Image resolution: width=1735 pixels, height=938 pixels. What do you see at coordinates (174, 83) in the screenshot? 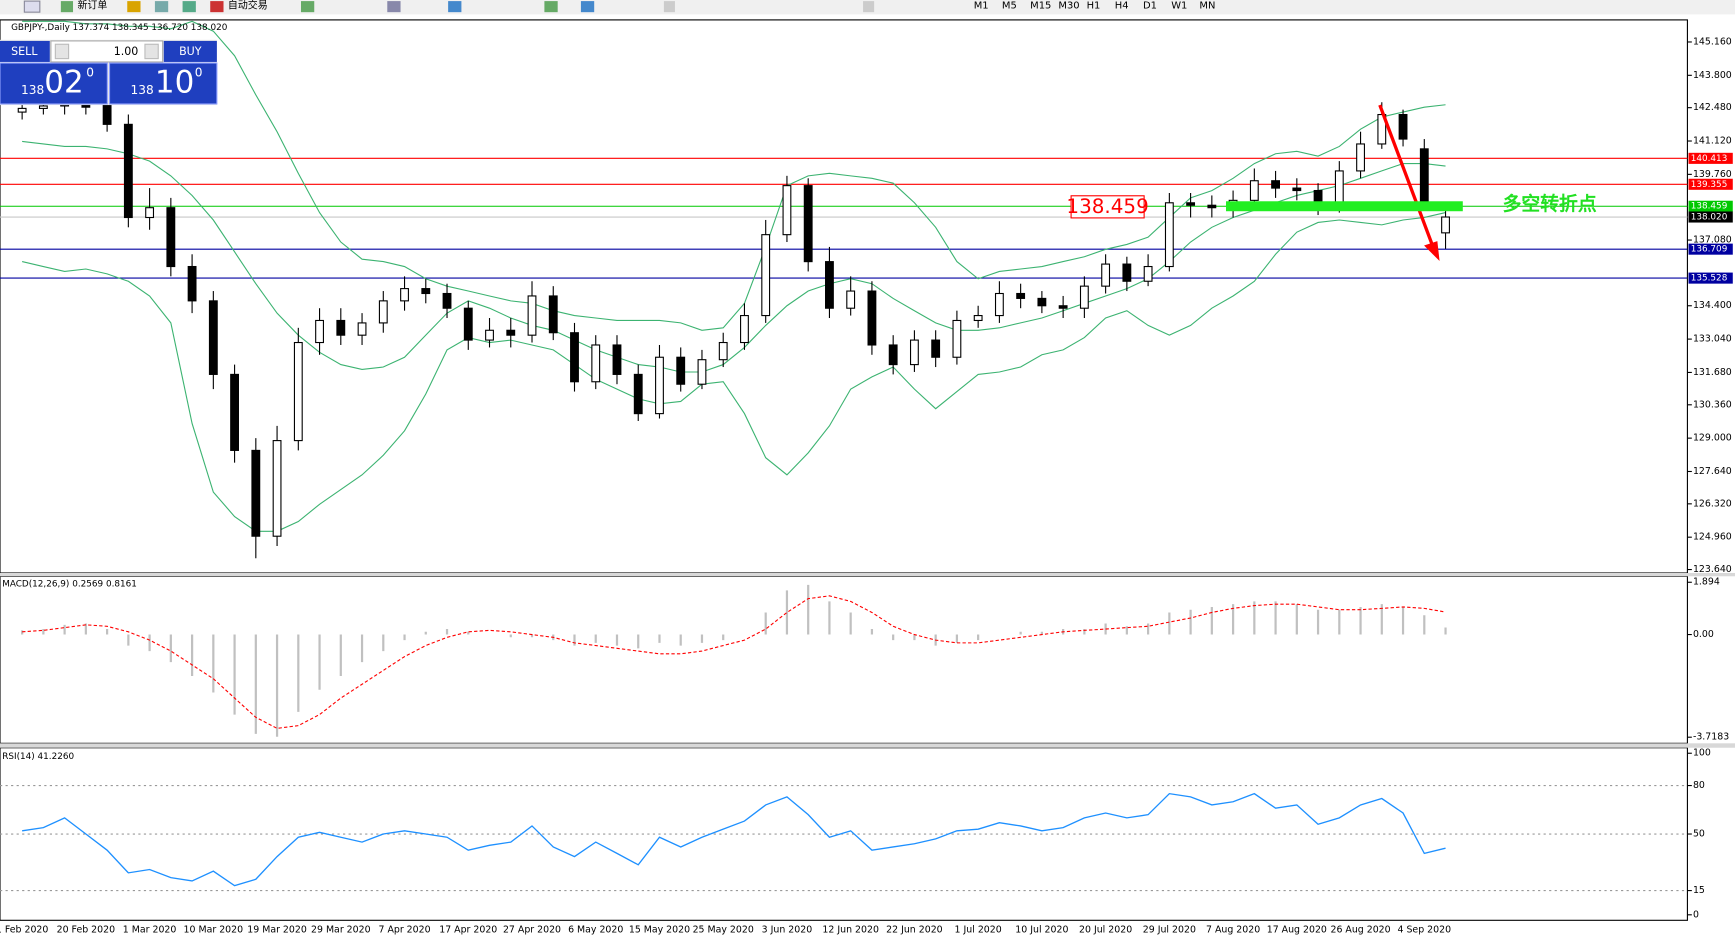
I see `ask-main: 10` at bounding box center [174, 83].